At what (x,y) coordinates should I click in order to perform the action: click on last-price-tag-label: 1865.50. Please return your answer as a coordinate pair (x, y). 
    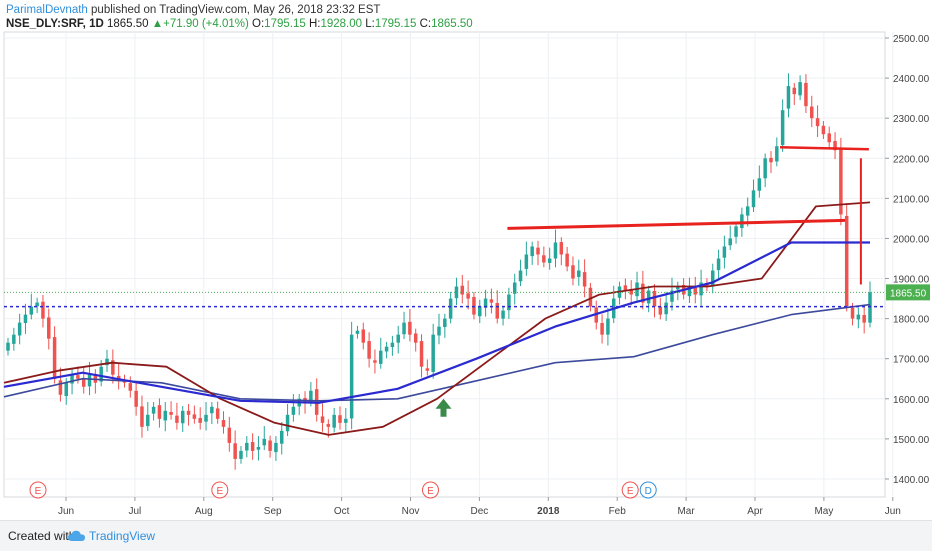
    Looking at the image, I should click on (908, 293).